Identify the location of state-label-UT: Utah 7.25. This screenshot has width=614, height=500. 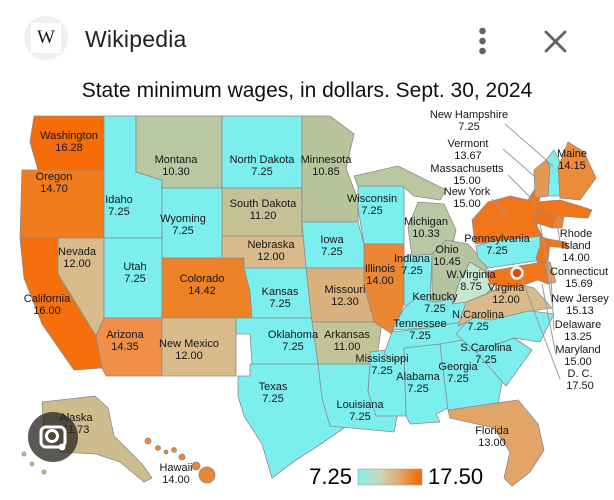
(134, 273).